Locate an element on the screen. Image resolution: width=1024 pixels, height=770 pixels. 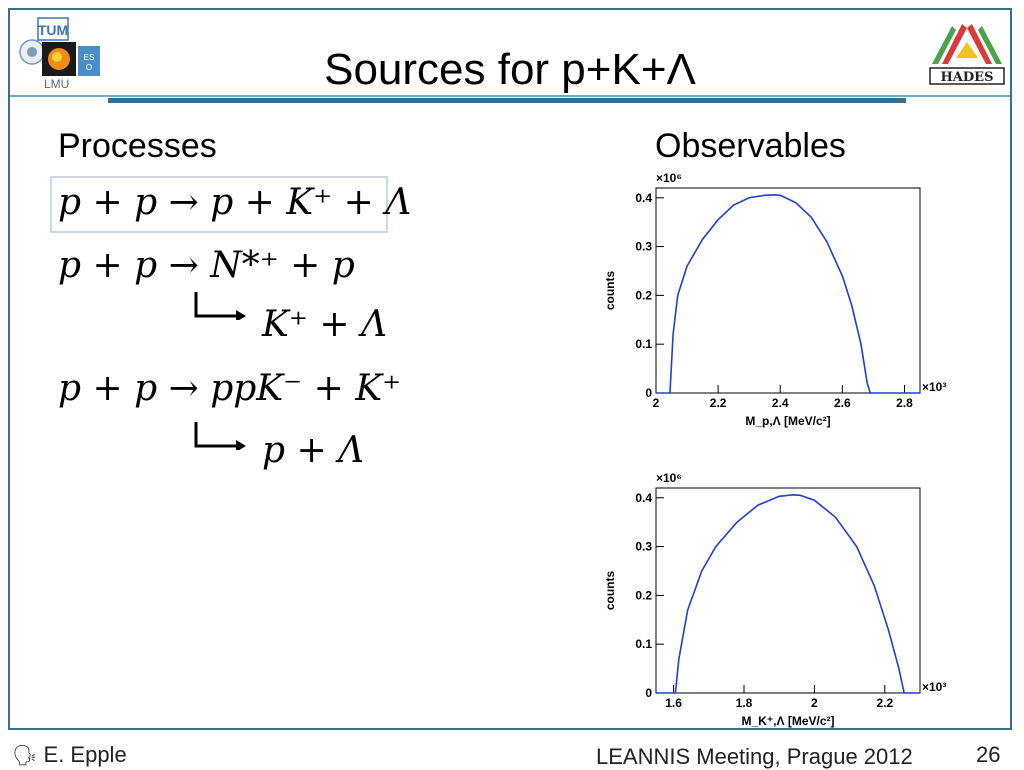
x-tick-label: 2.4 is located at coordinates (780, 403).